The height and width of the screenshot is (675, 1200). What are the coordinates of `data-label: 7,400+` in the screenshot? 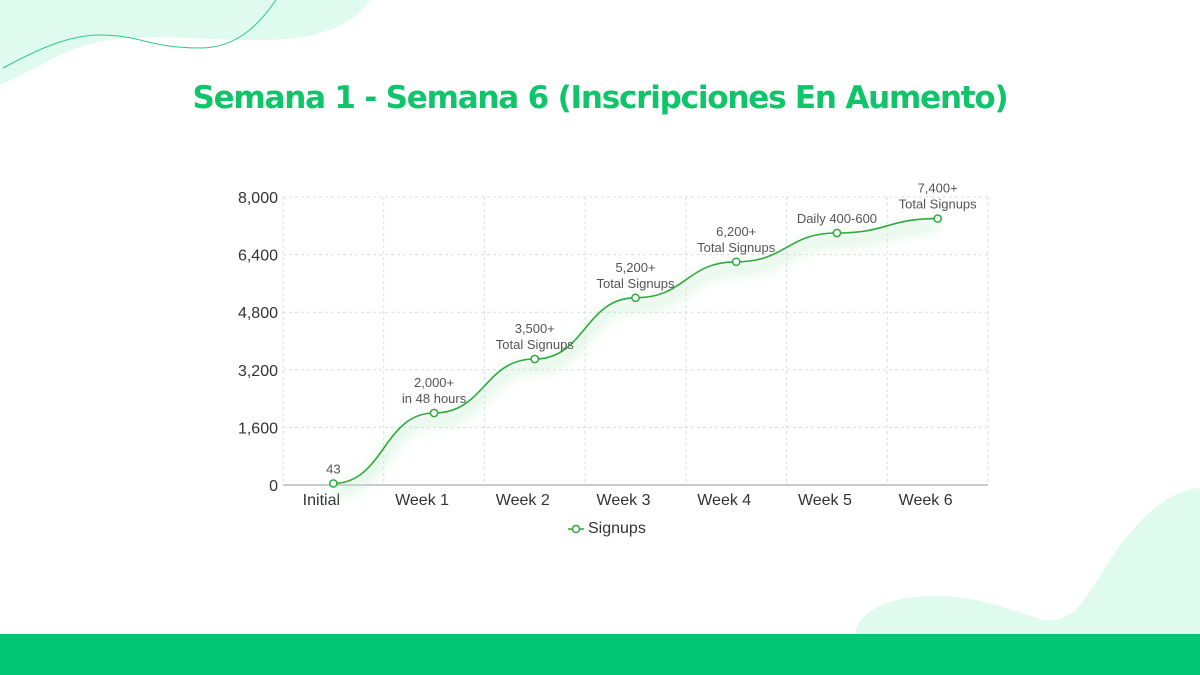 It's located at (938, 188).